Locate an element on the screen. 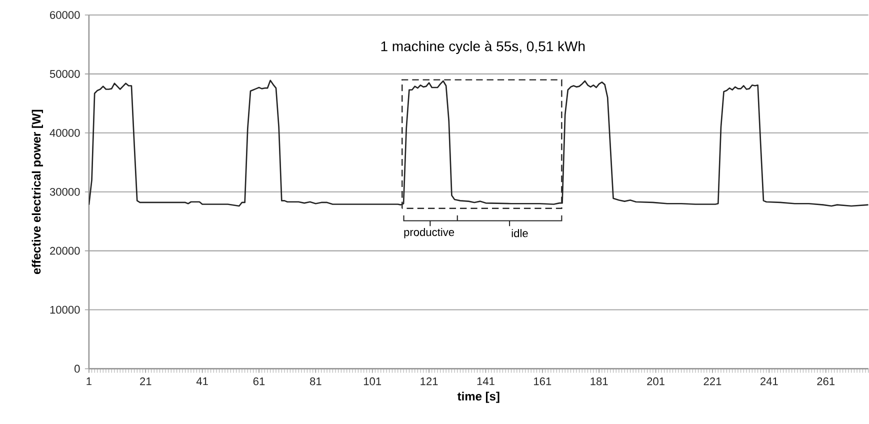 The height and width of the screenshot is (424, 869). annotation: idle is located at coordinates (520, 233).